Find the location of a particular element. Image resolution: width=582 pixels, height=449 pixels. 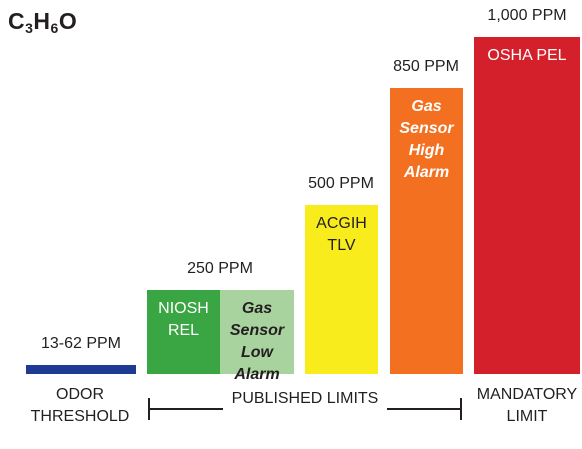

bar-text-osha: OSHA PEL is located at coordinates (527, 56).